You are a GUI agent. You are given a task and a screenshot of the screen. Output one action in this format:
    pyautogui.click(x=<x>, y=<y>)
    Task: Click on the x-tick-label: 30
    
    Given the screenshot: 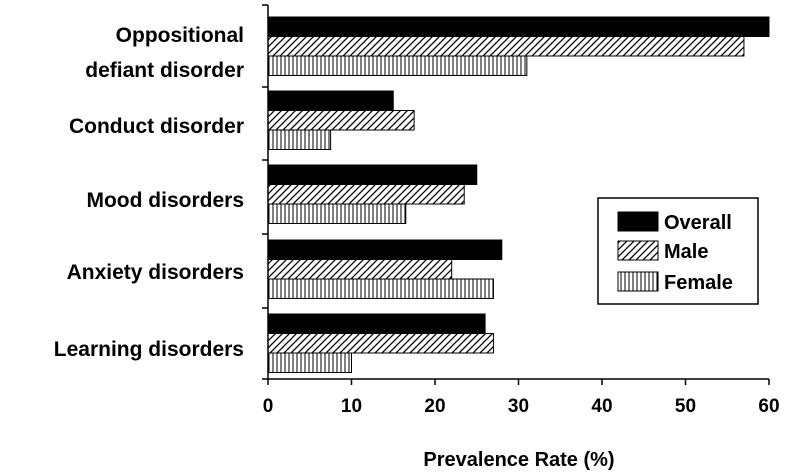 What is the action you would take?
    pyautogui.click(x=518, y=406)
    